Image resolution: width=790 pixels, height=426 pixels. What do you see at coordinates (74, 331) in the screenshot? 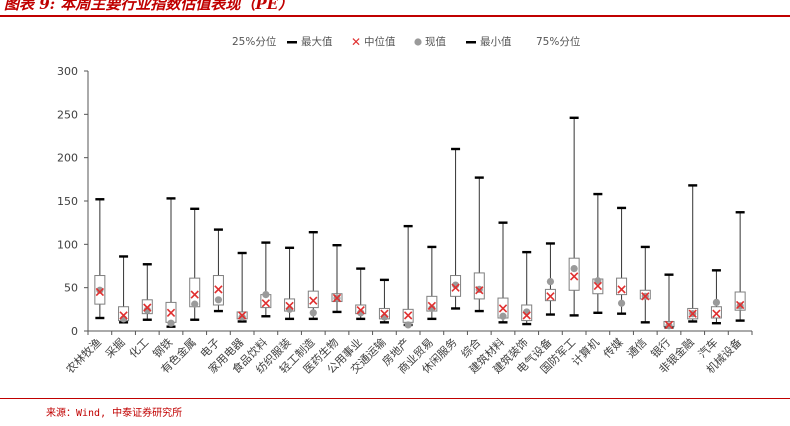
I see `y-tick-label: 0` at bounding box center [74, 331].